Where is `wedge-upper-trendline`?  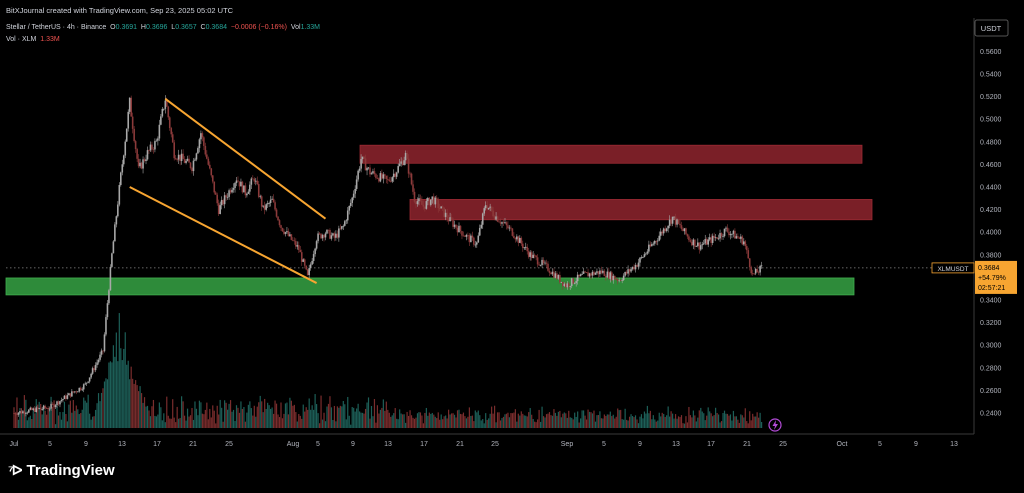 wedge-upper-trendline is located at coordinates (245, 159).